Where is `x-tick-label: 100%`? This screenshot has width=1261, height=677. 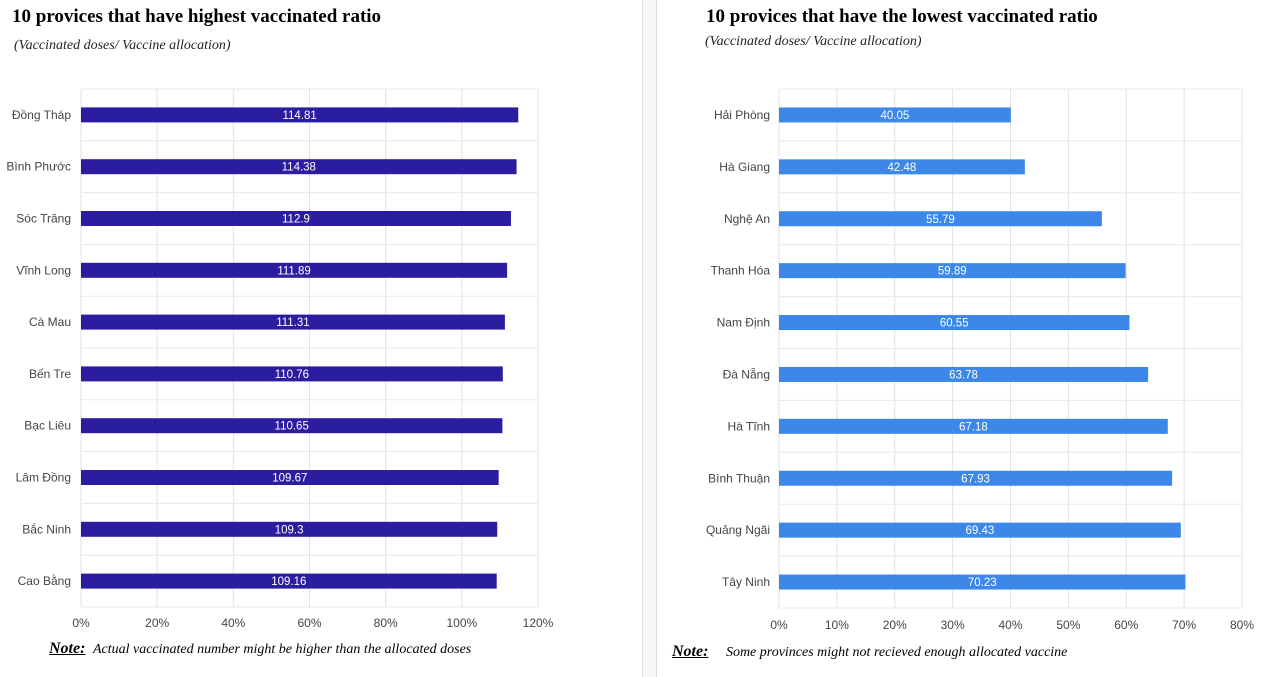 x-tick-label: 100% is located at coordinates (461, 623).